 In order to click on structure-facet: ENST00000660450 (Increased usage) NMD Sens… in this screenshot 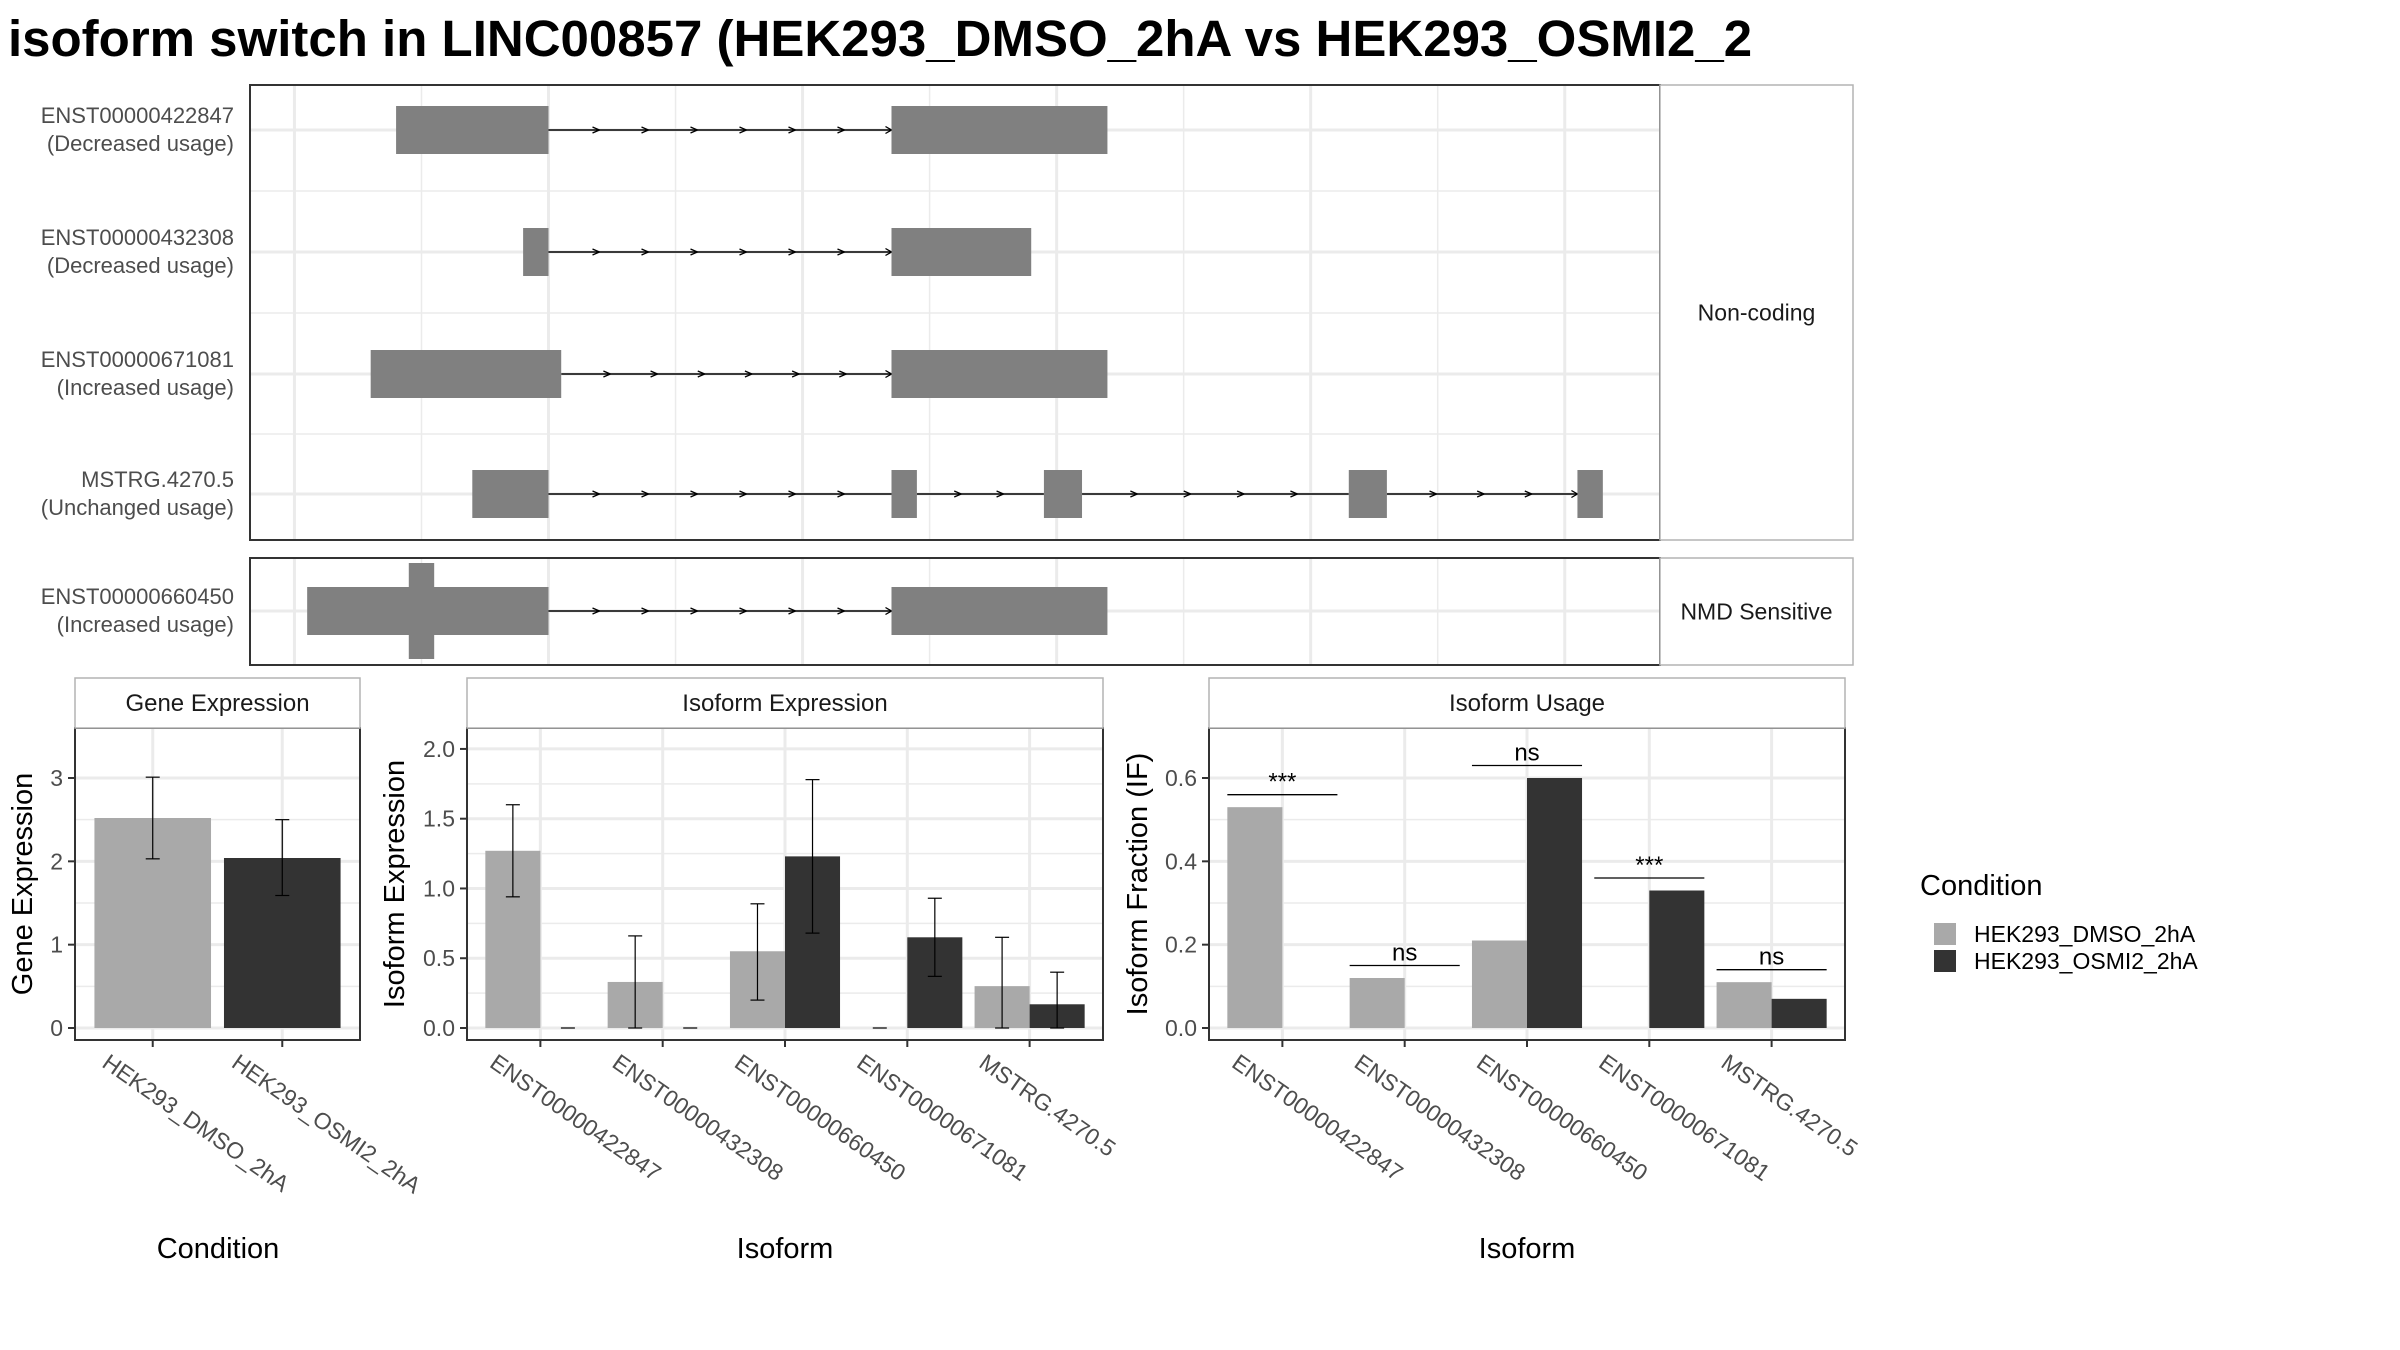, I will do `click(947, 611)`.